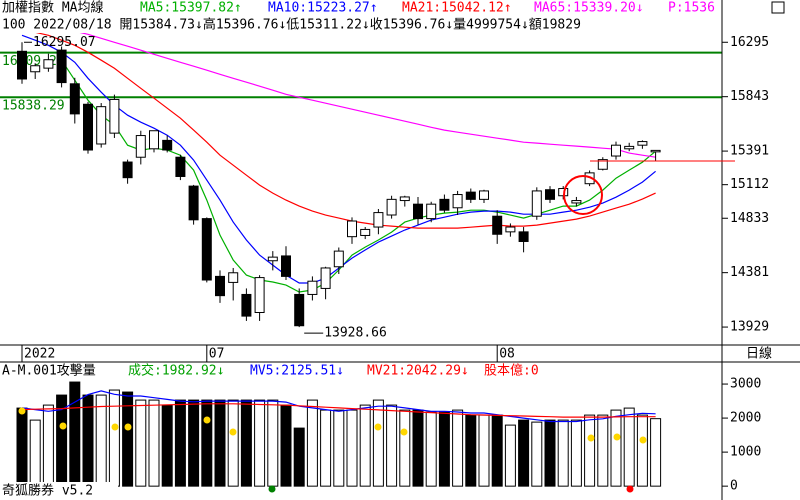  What do you see at coordinates (745, 384) in the screenshot?
I see `y-tick-label: 3000` at bounding box center [745, 384].